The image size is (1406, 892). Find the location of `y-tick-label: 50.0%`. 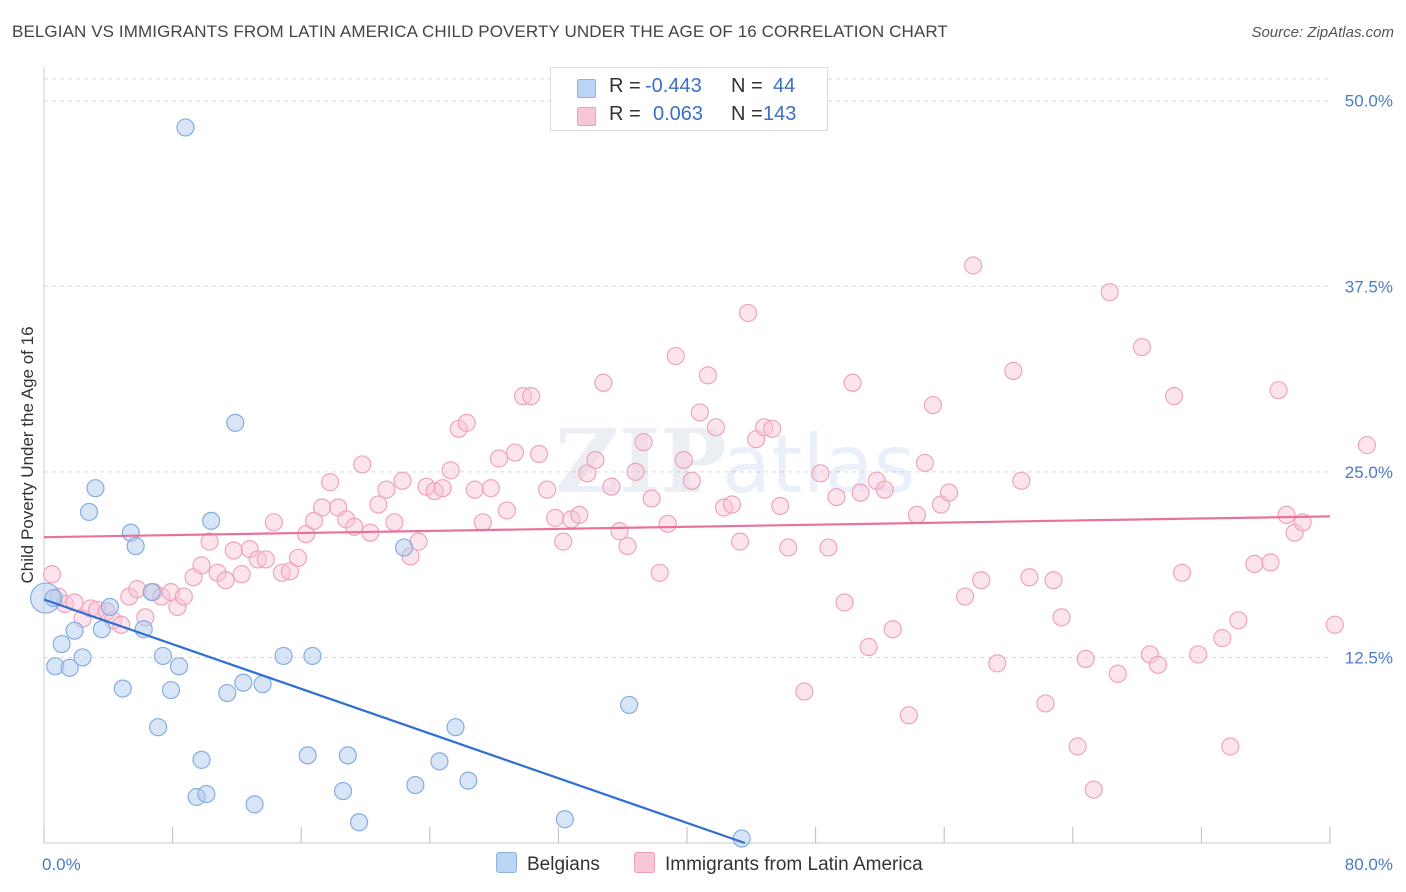

y-tick-label: 50.0% is located at coordinates (1369, 101).